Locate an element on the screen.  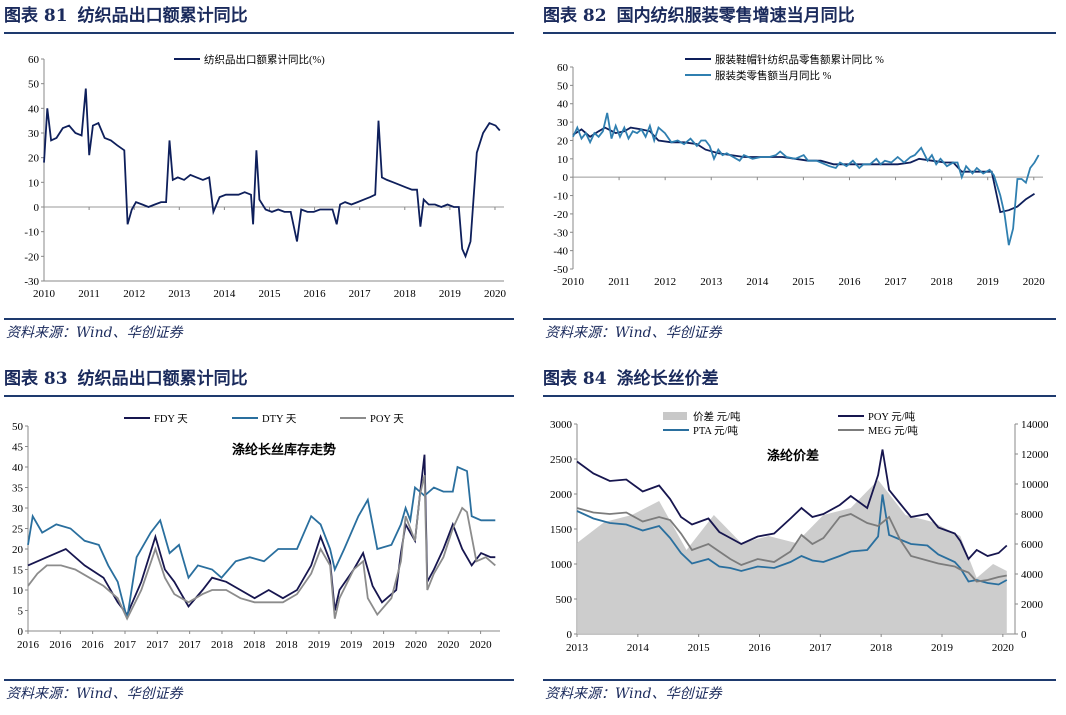
panel-title: 图表 82 国内纺织服装零售增速当月同比 is located at coordinates (799, 16).